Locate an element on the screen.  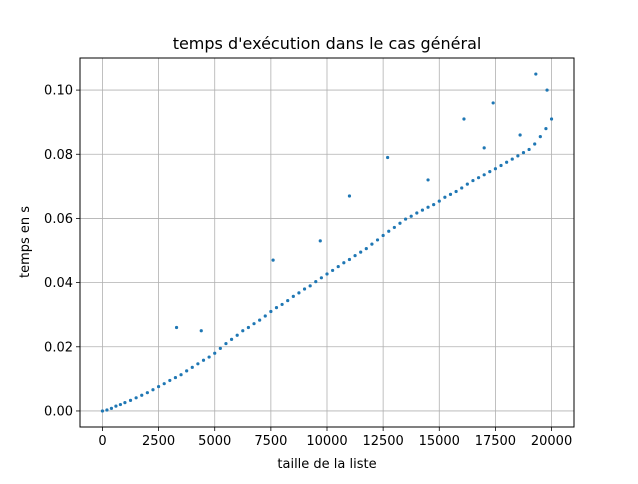
y-tick-label: 0.02 is located at coordinates (58, 347).